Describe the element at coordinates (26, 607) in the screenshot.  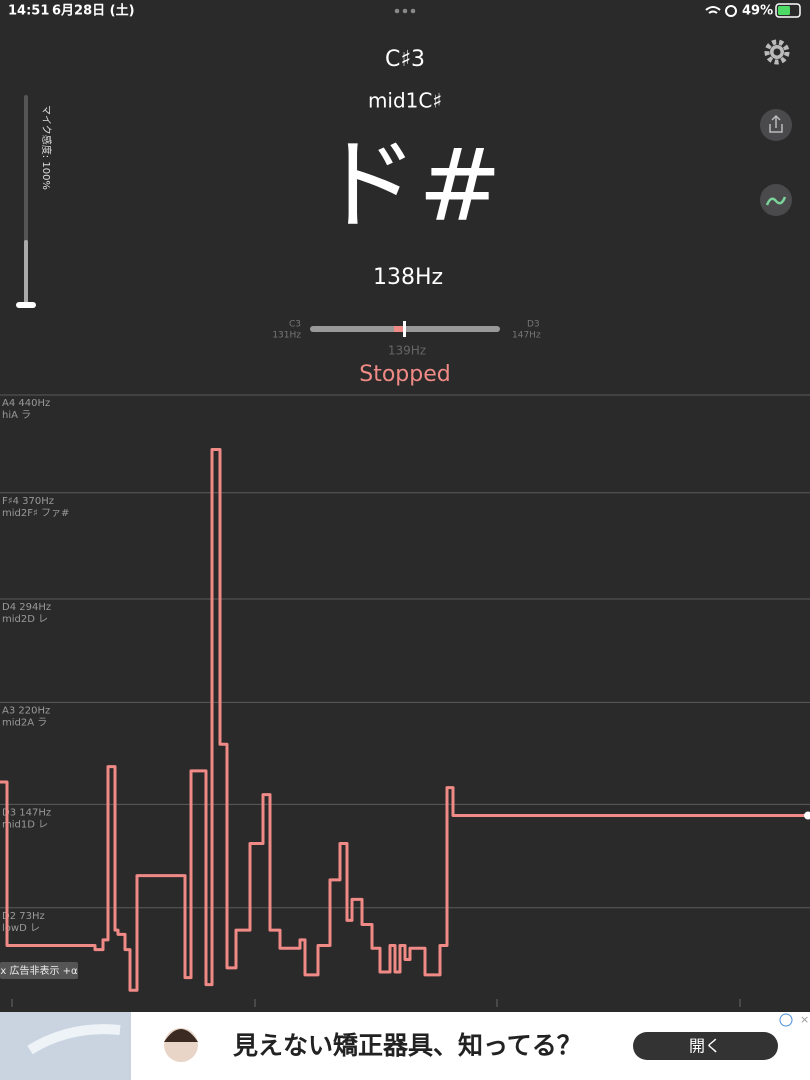
I see `y-tick-label: D4 294Hz` at that location.